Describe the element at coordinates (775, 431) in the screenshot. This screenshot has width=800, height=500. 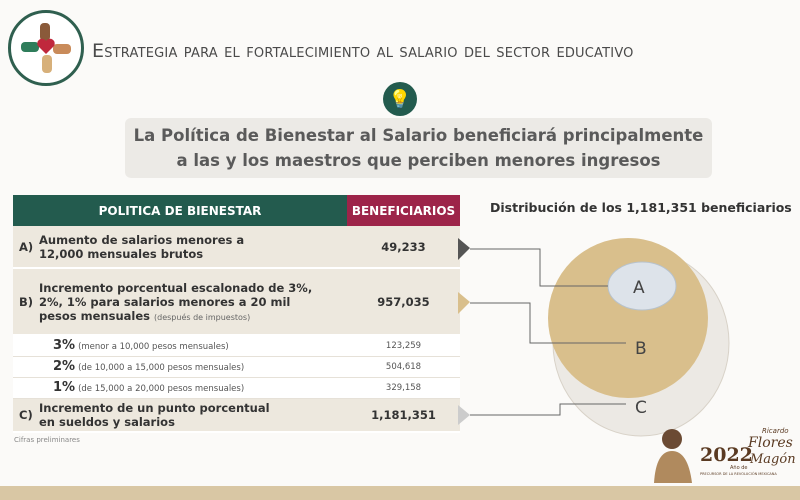
I see `svg-text: Ricardo` at that location.